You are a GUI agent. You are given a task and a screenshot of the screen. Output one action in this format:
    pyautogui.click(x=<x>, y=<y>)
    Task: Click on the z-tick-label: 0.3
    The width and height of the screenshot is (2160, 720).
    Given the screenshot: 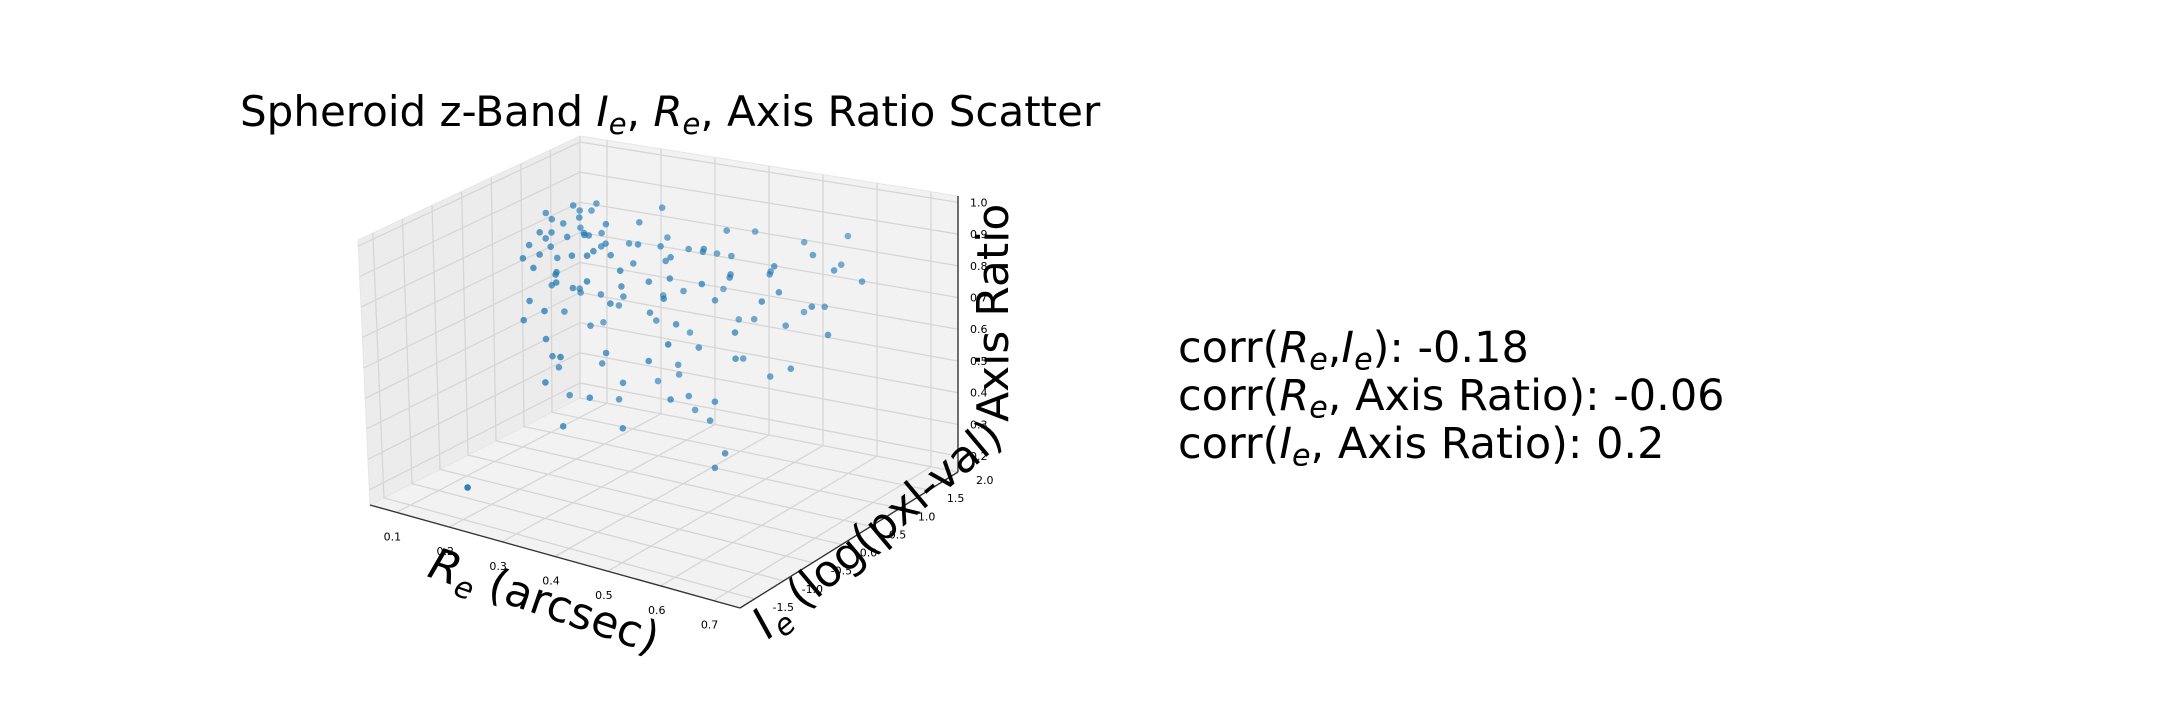 What is the action you would take?
    pyautogui.click(x=979, y=424)
    